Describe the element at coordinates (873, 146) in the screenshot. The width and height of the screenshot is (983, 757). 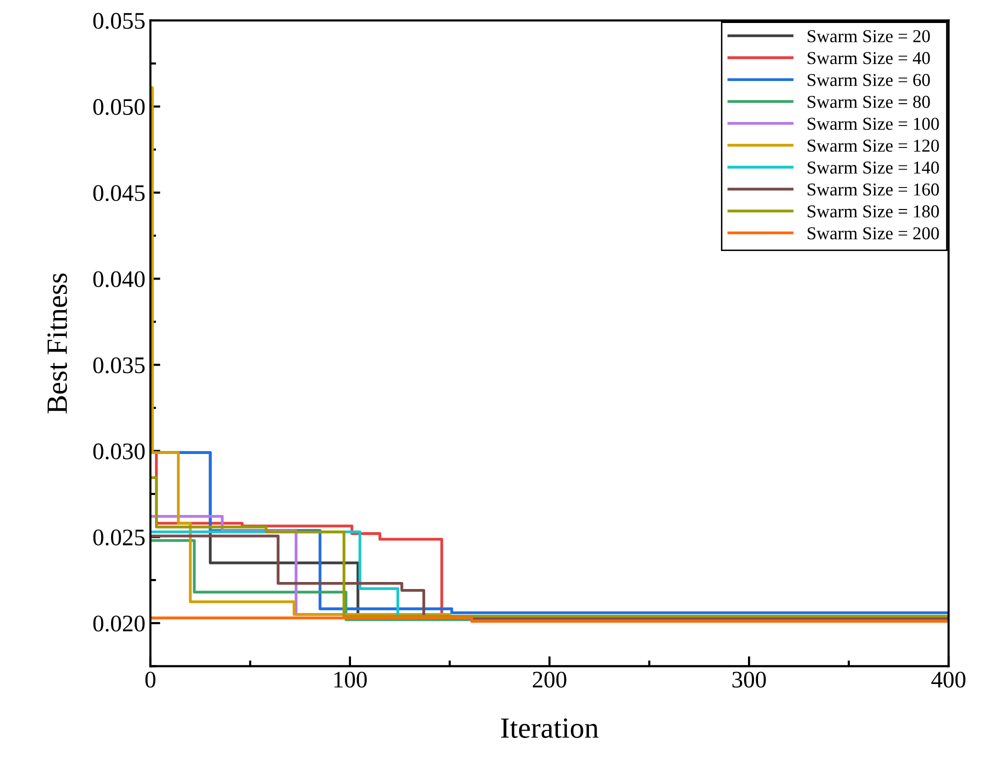
I see `legend-label: Swarm Size = 120` at that location.